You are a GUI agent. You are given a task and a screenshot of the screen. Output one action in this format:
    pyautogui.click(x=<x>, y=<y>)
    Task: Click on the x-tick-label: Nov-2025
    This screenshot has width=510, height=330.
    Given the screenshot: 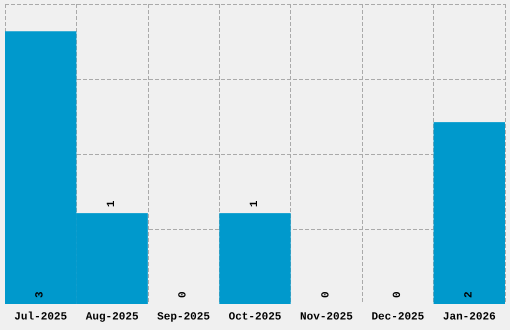 What is the action you would take?
    pyautogui.click(x=327, y=318)
    